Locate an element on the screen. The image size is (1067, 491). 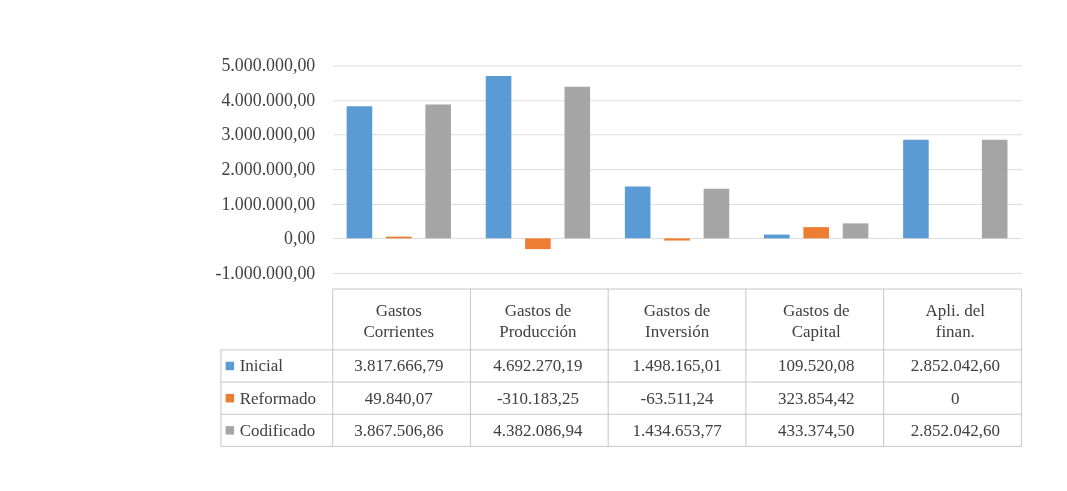
data-label: 49.840,07 is located at coordinates (398, 398).